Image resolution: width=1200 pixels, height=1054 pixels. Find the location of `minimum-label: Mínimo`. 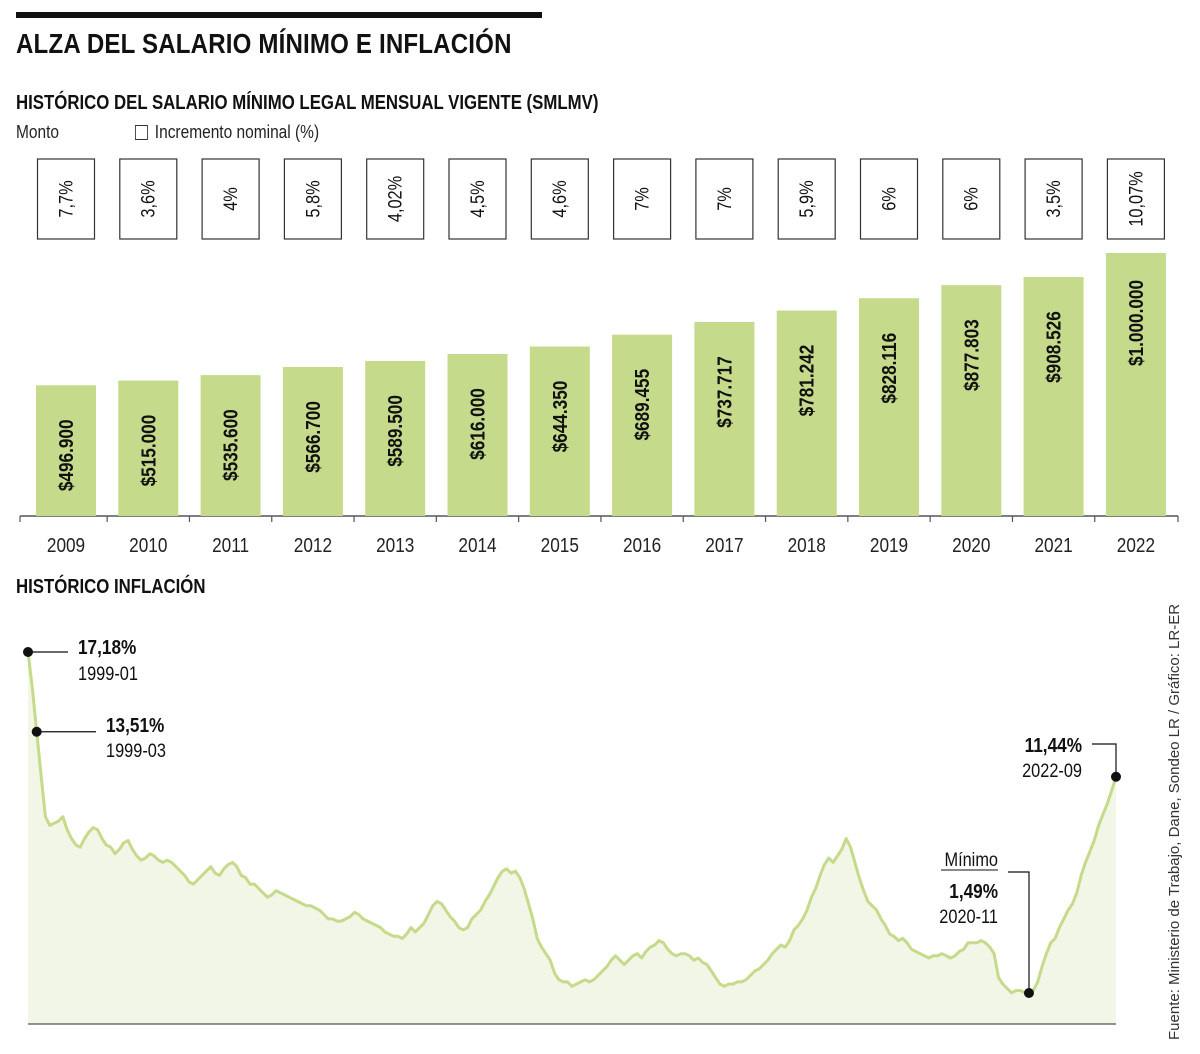

minimum-label: Mínimo is located at coordinates (971, 859).